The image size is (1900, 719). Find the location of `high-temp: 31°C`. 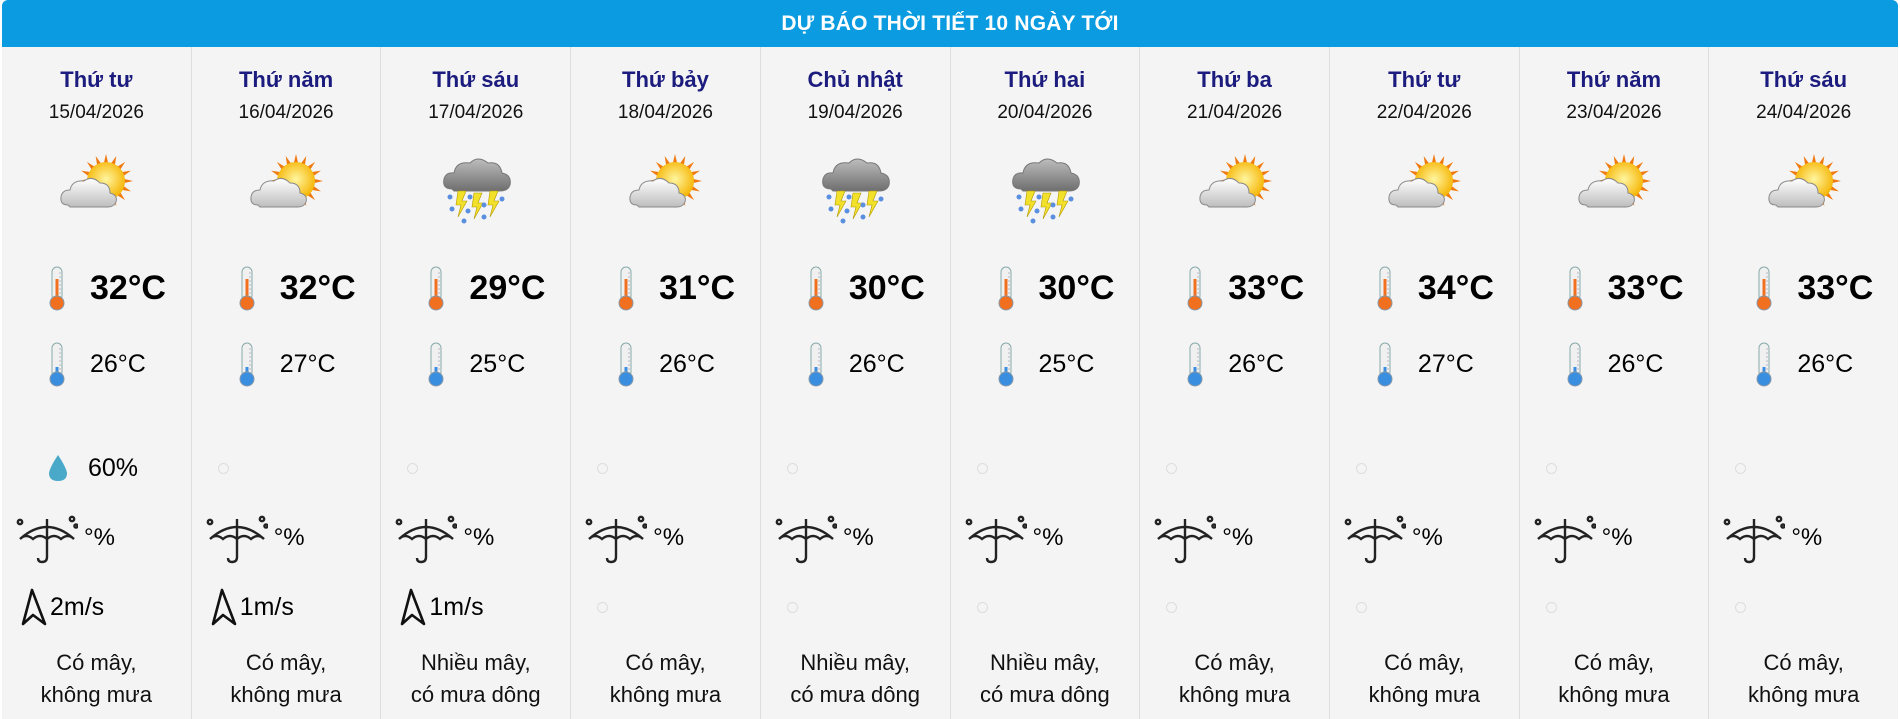

high-temp: 31°C is located at coordinates (697, 287).